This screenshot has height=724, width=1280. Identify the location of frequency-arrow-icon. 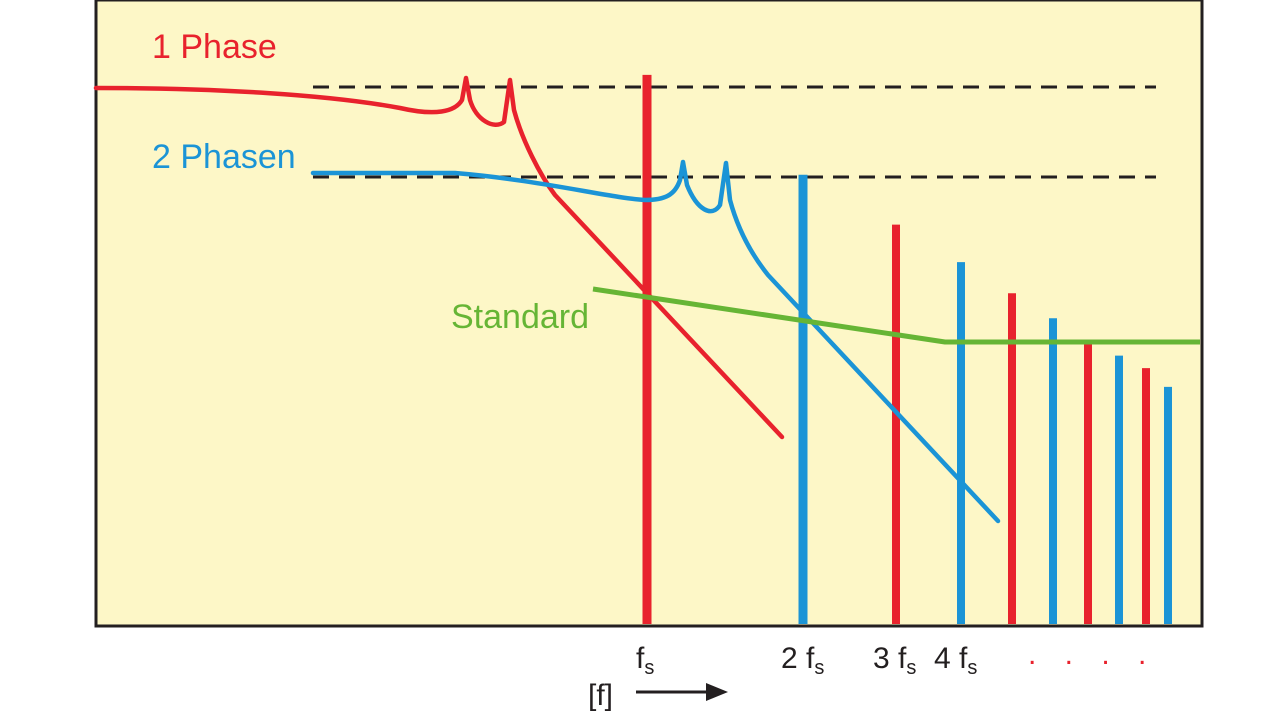
(717, 692).